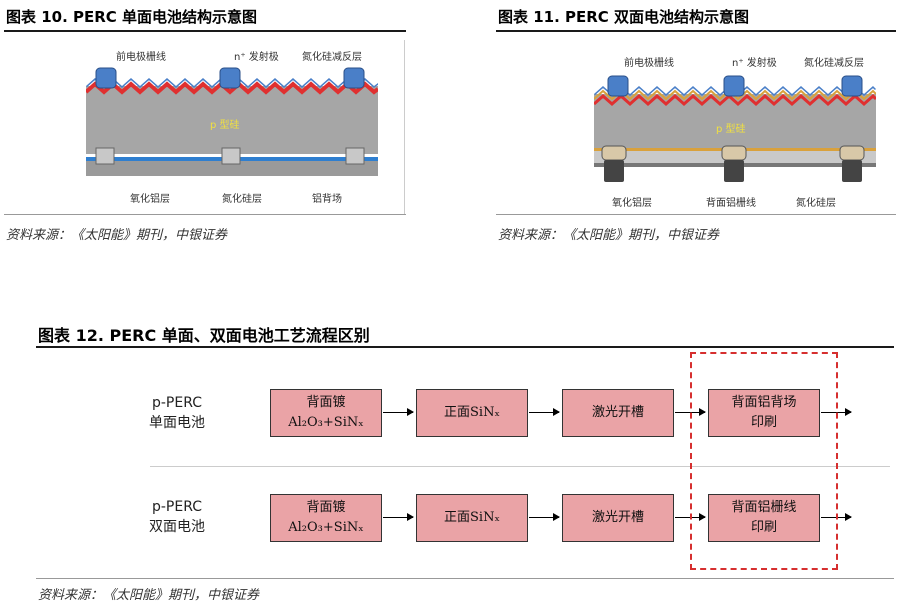 This screenshot has height=608, width=900. I want to click on row2-label: p-PERC 双面电池, so click(177, 517).